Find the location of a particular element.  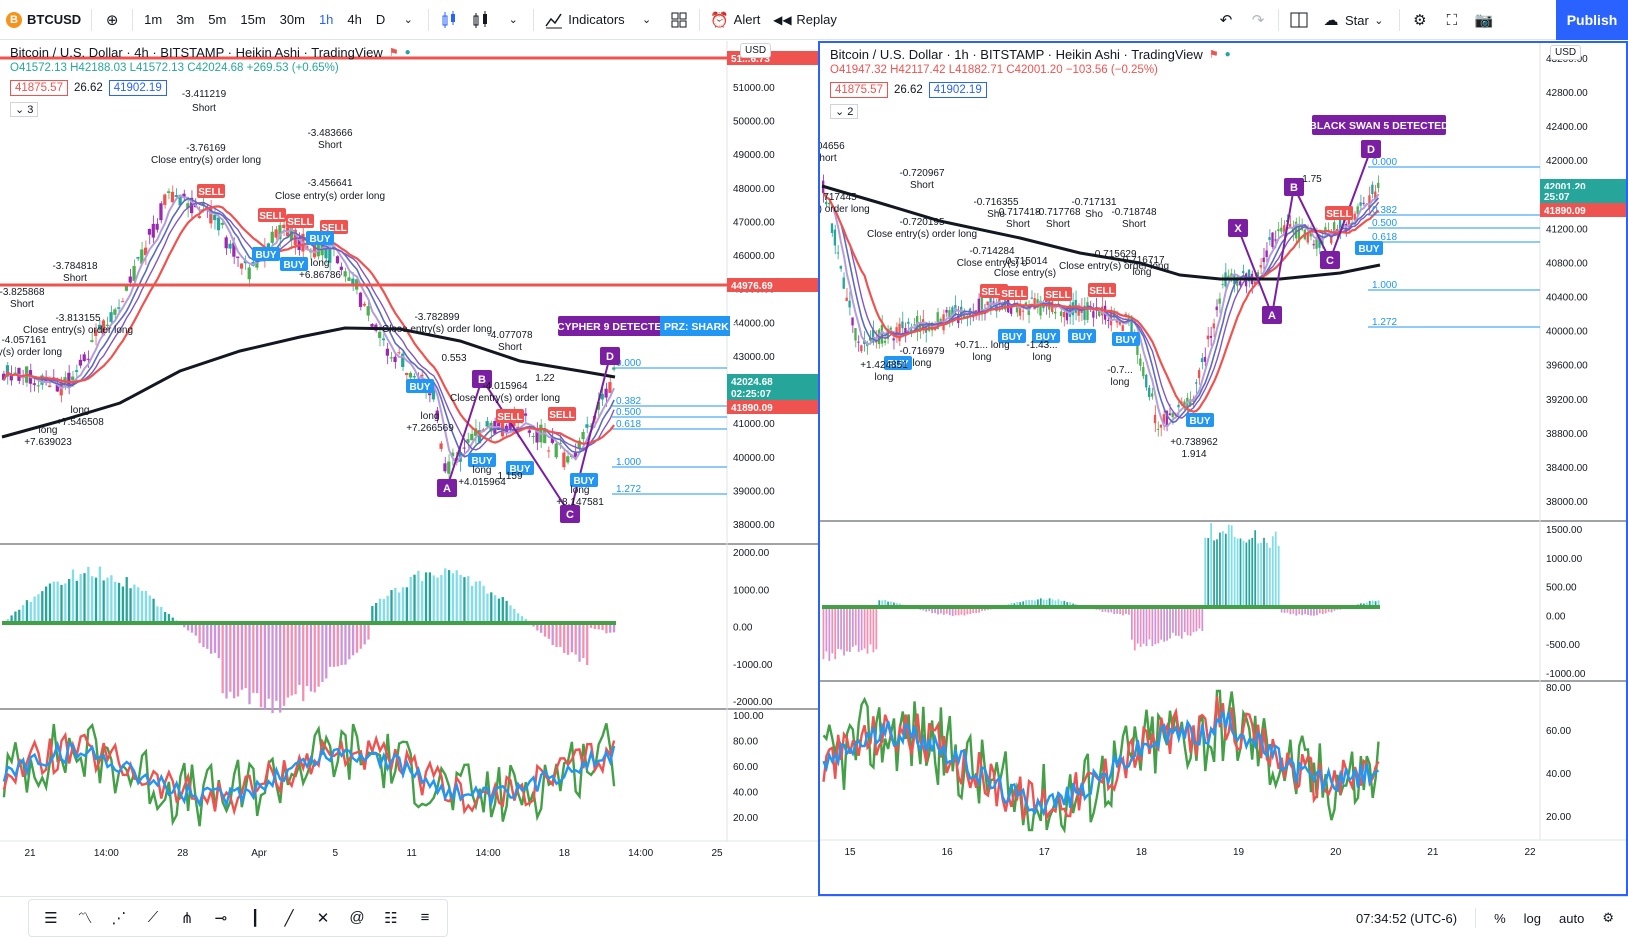

symbol-search-button: B BTCUSD is located at coordinates (43, 20).